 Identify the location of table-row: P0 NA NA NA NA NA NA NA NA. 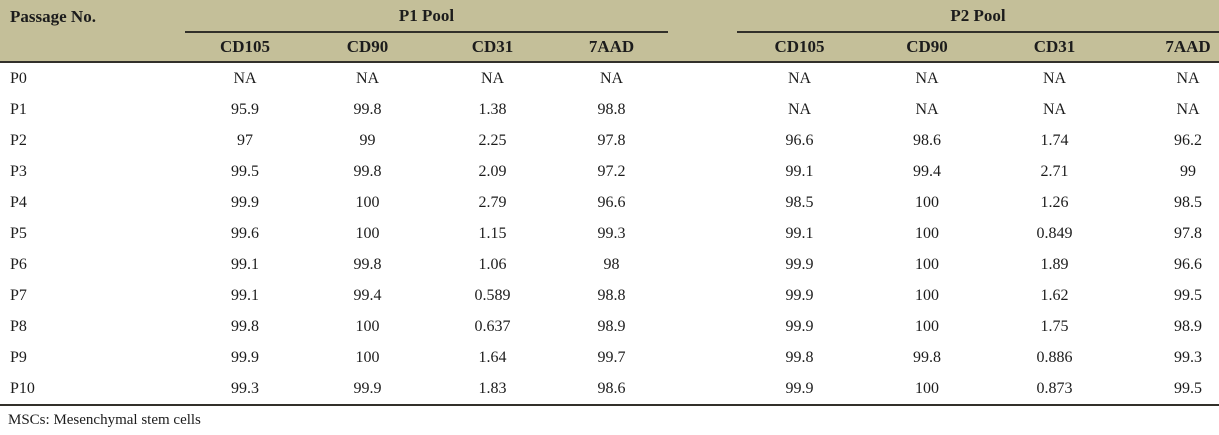
(609, 78).